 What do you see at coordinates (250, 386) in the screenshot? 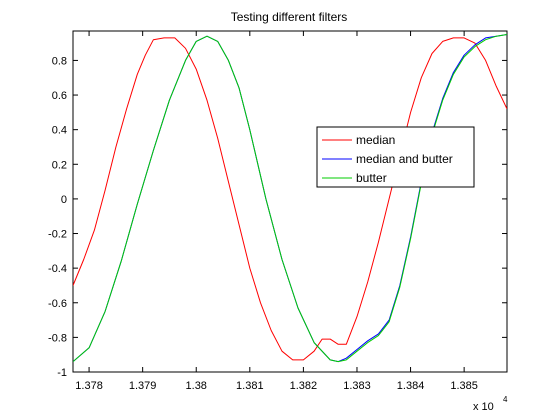
I see `x-tick-label: 1.381` at bounding box center [250, 386].